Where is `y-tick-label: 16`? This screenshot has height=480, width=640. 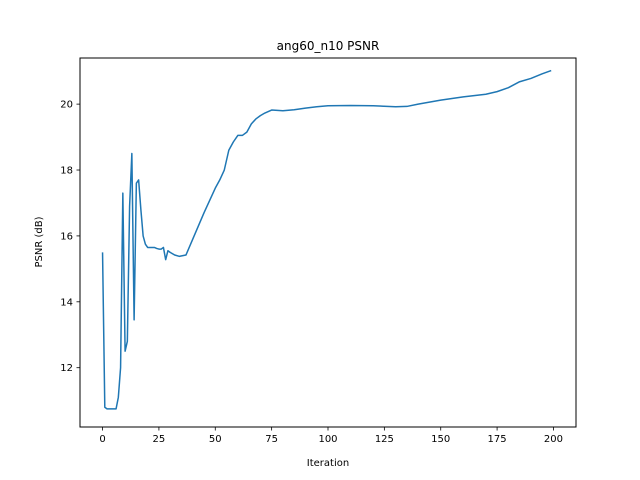
y-tick-label: 16 is located at coordinates (66, 236).